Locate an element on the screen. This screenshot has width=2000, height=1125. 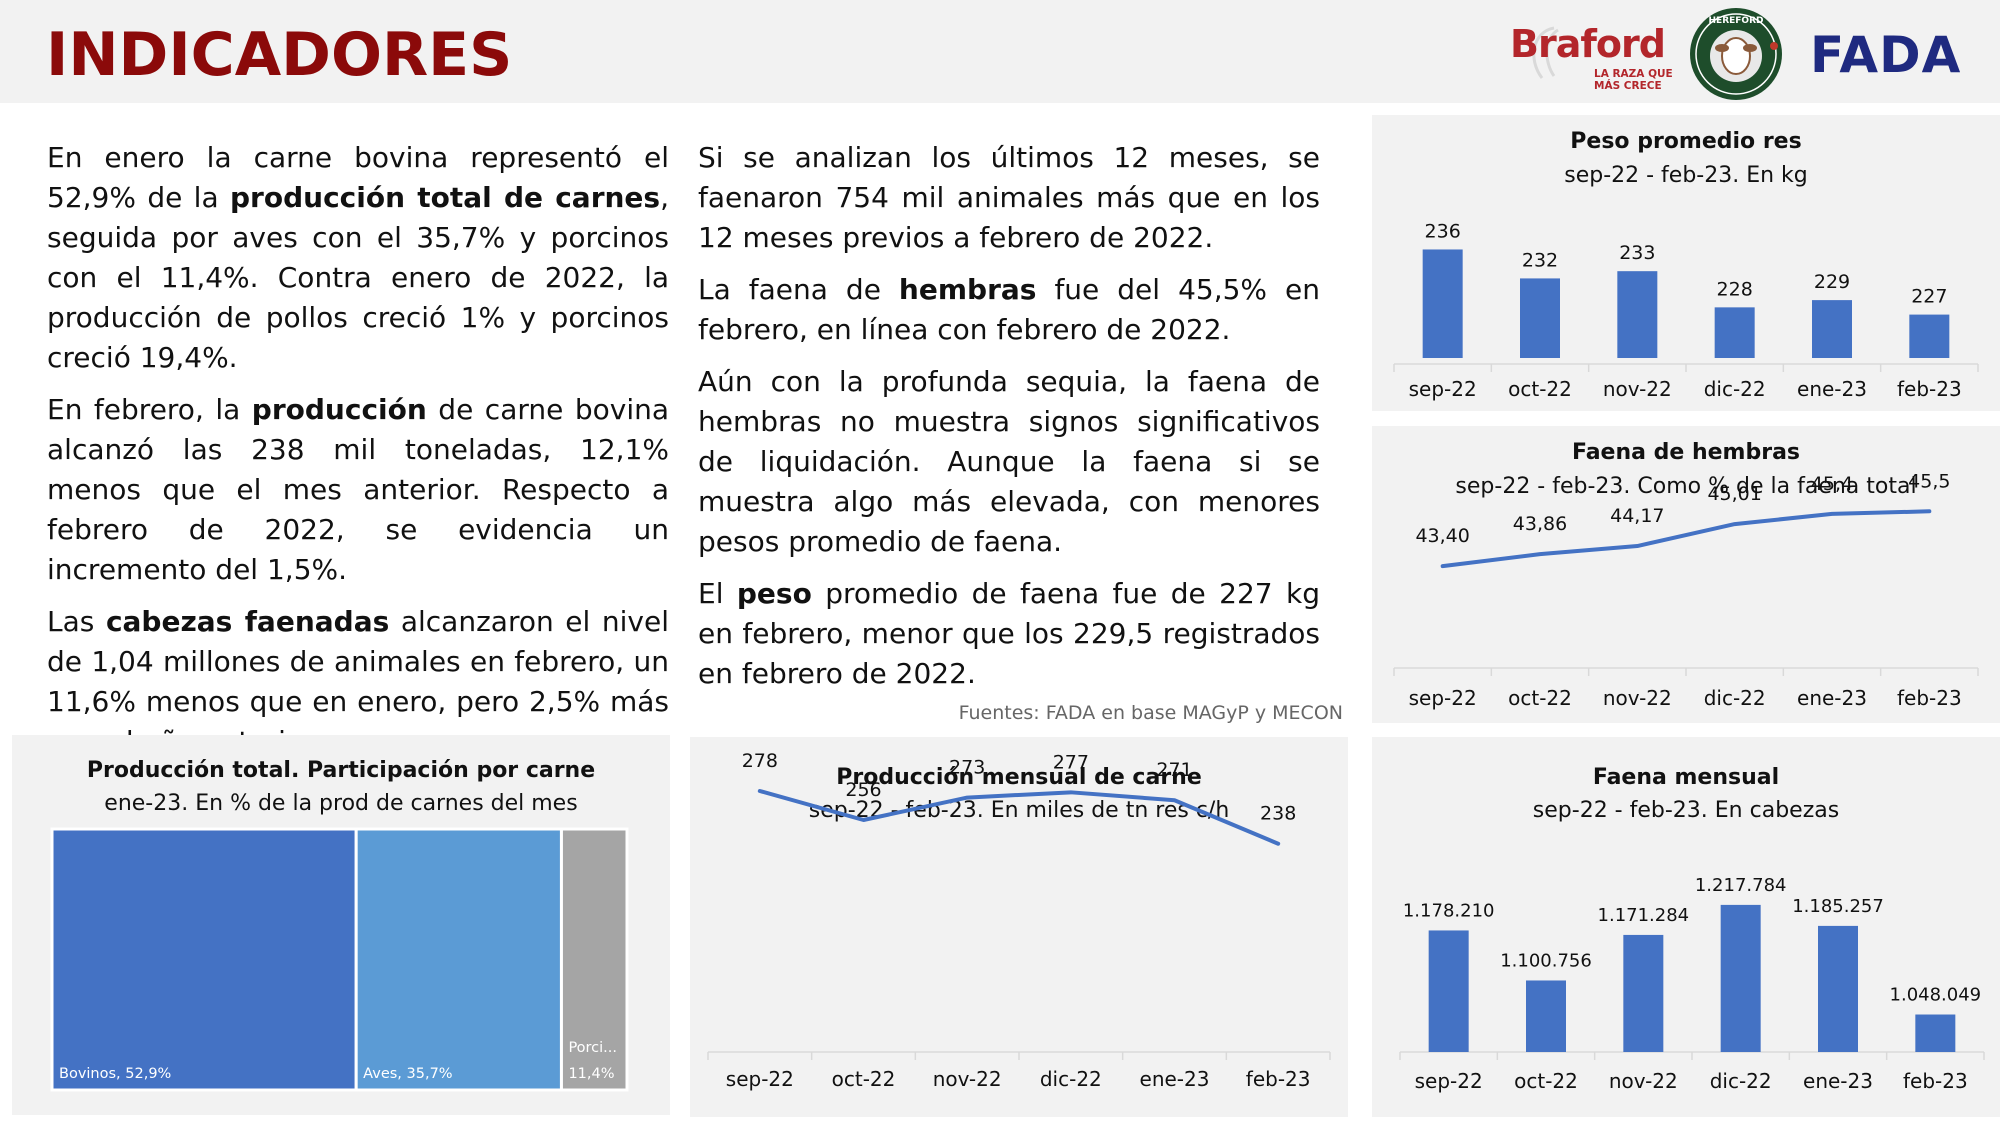
braford-horns-icon is located at coordinates (1545, 52).